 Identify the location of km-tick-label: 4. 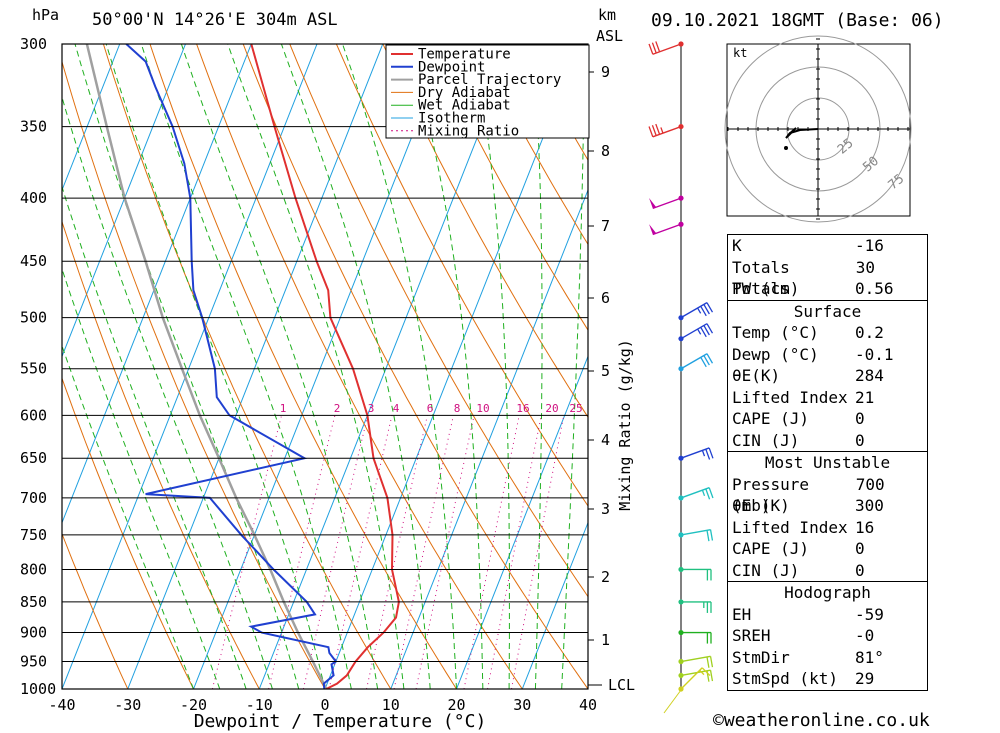
(605, 440).